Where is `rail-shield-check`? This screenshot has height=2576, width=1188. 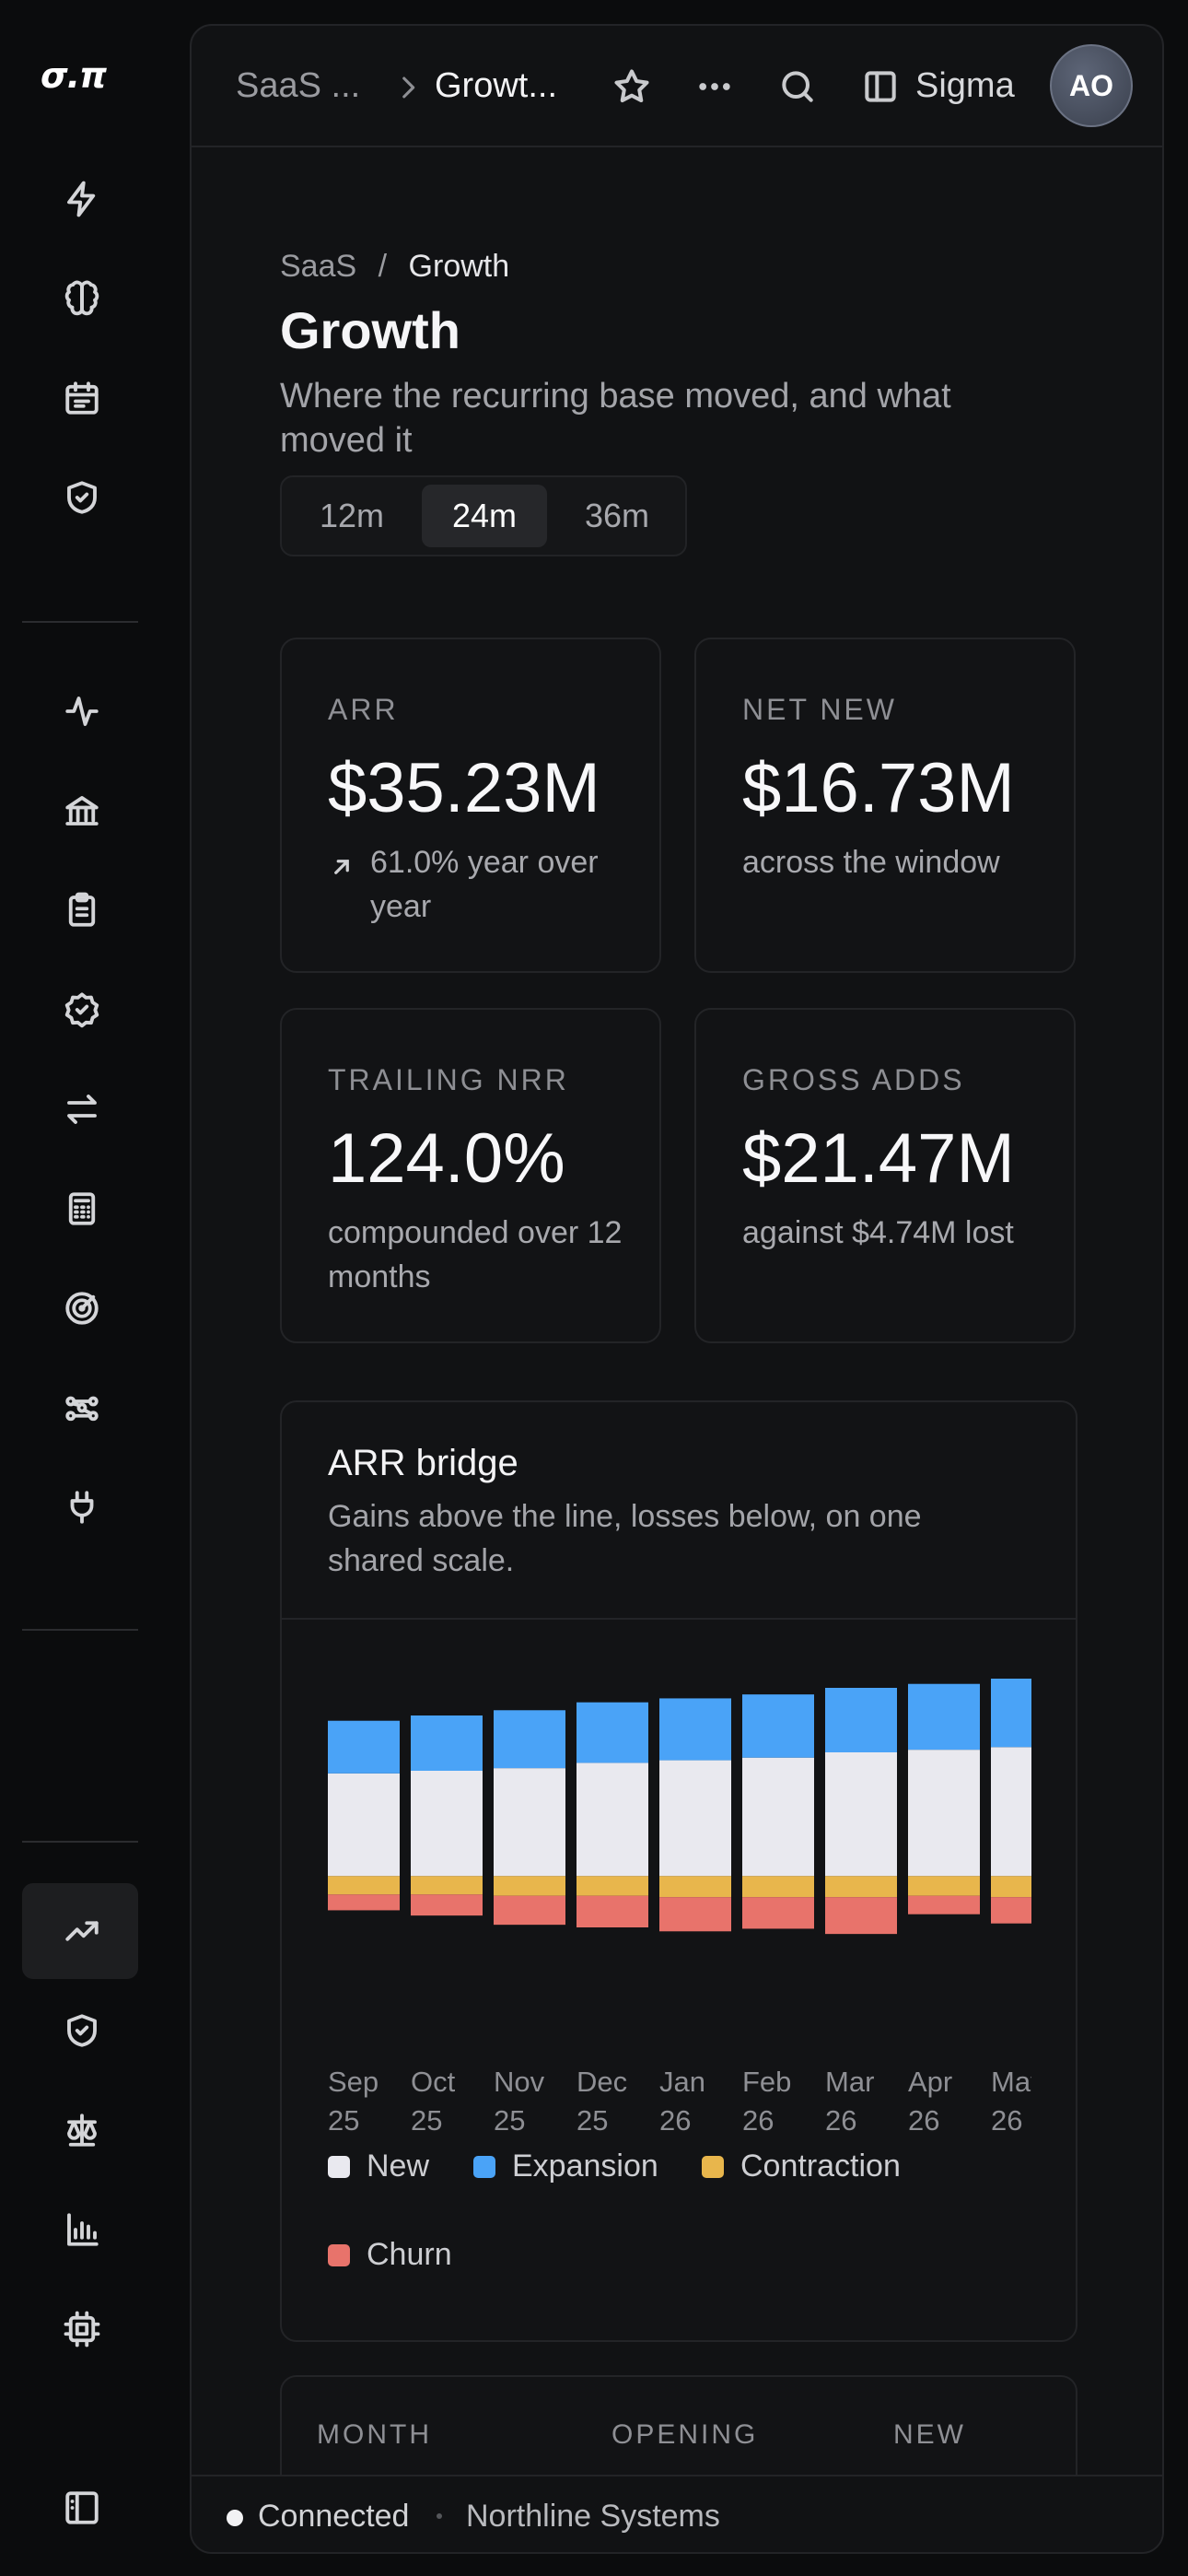 rail-shield-check is located at coordinates (80, 497).